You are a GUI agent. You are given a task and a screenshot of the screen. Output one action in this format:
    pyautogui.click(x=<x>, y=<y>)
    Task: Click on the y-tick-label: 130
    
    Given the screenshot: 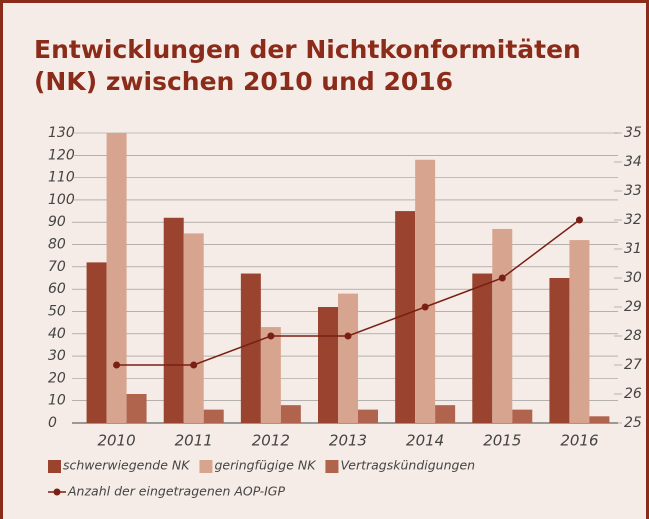 What is the action you would take?
    pyautogui.click(x=61, y=133)
    